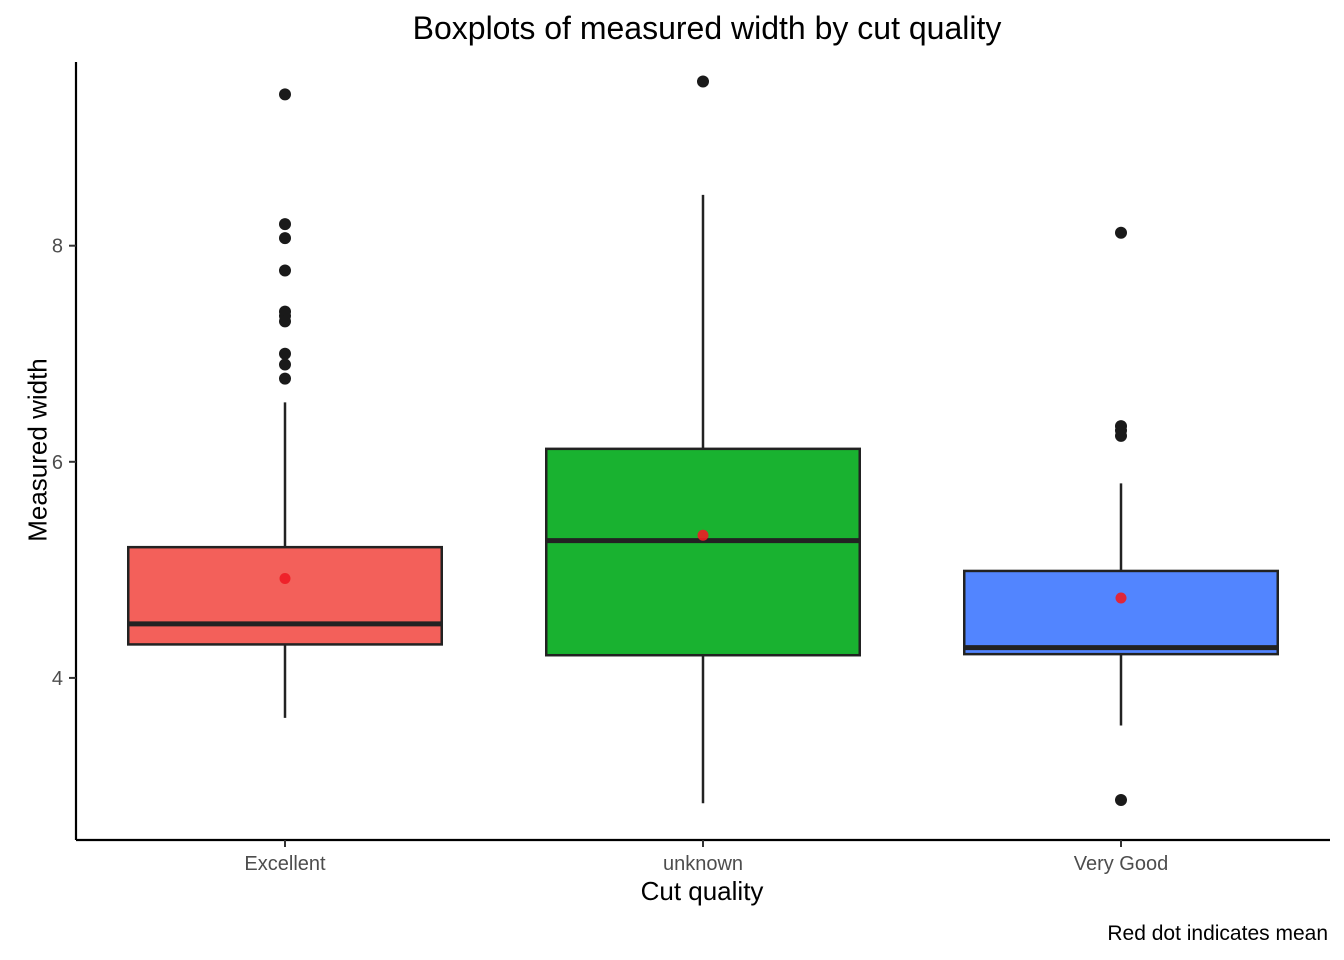  What do you see at coordinates (703, 535) in the screenshot?
I see `mean-point-unknown` at bounding box center [703, 535].